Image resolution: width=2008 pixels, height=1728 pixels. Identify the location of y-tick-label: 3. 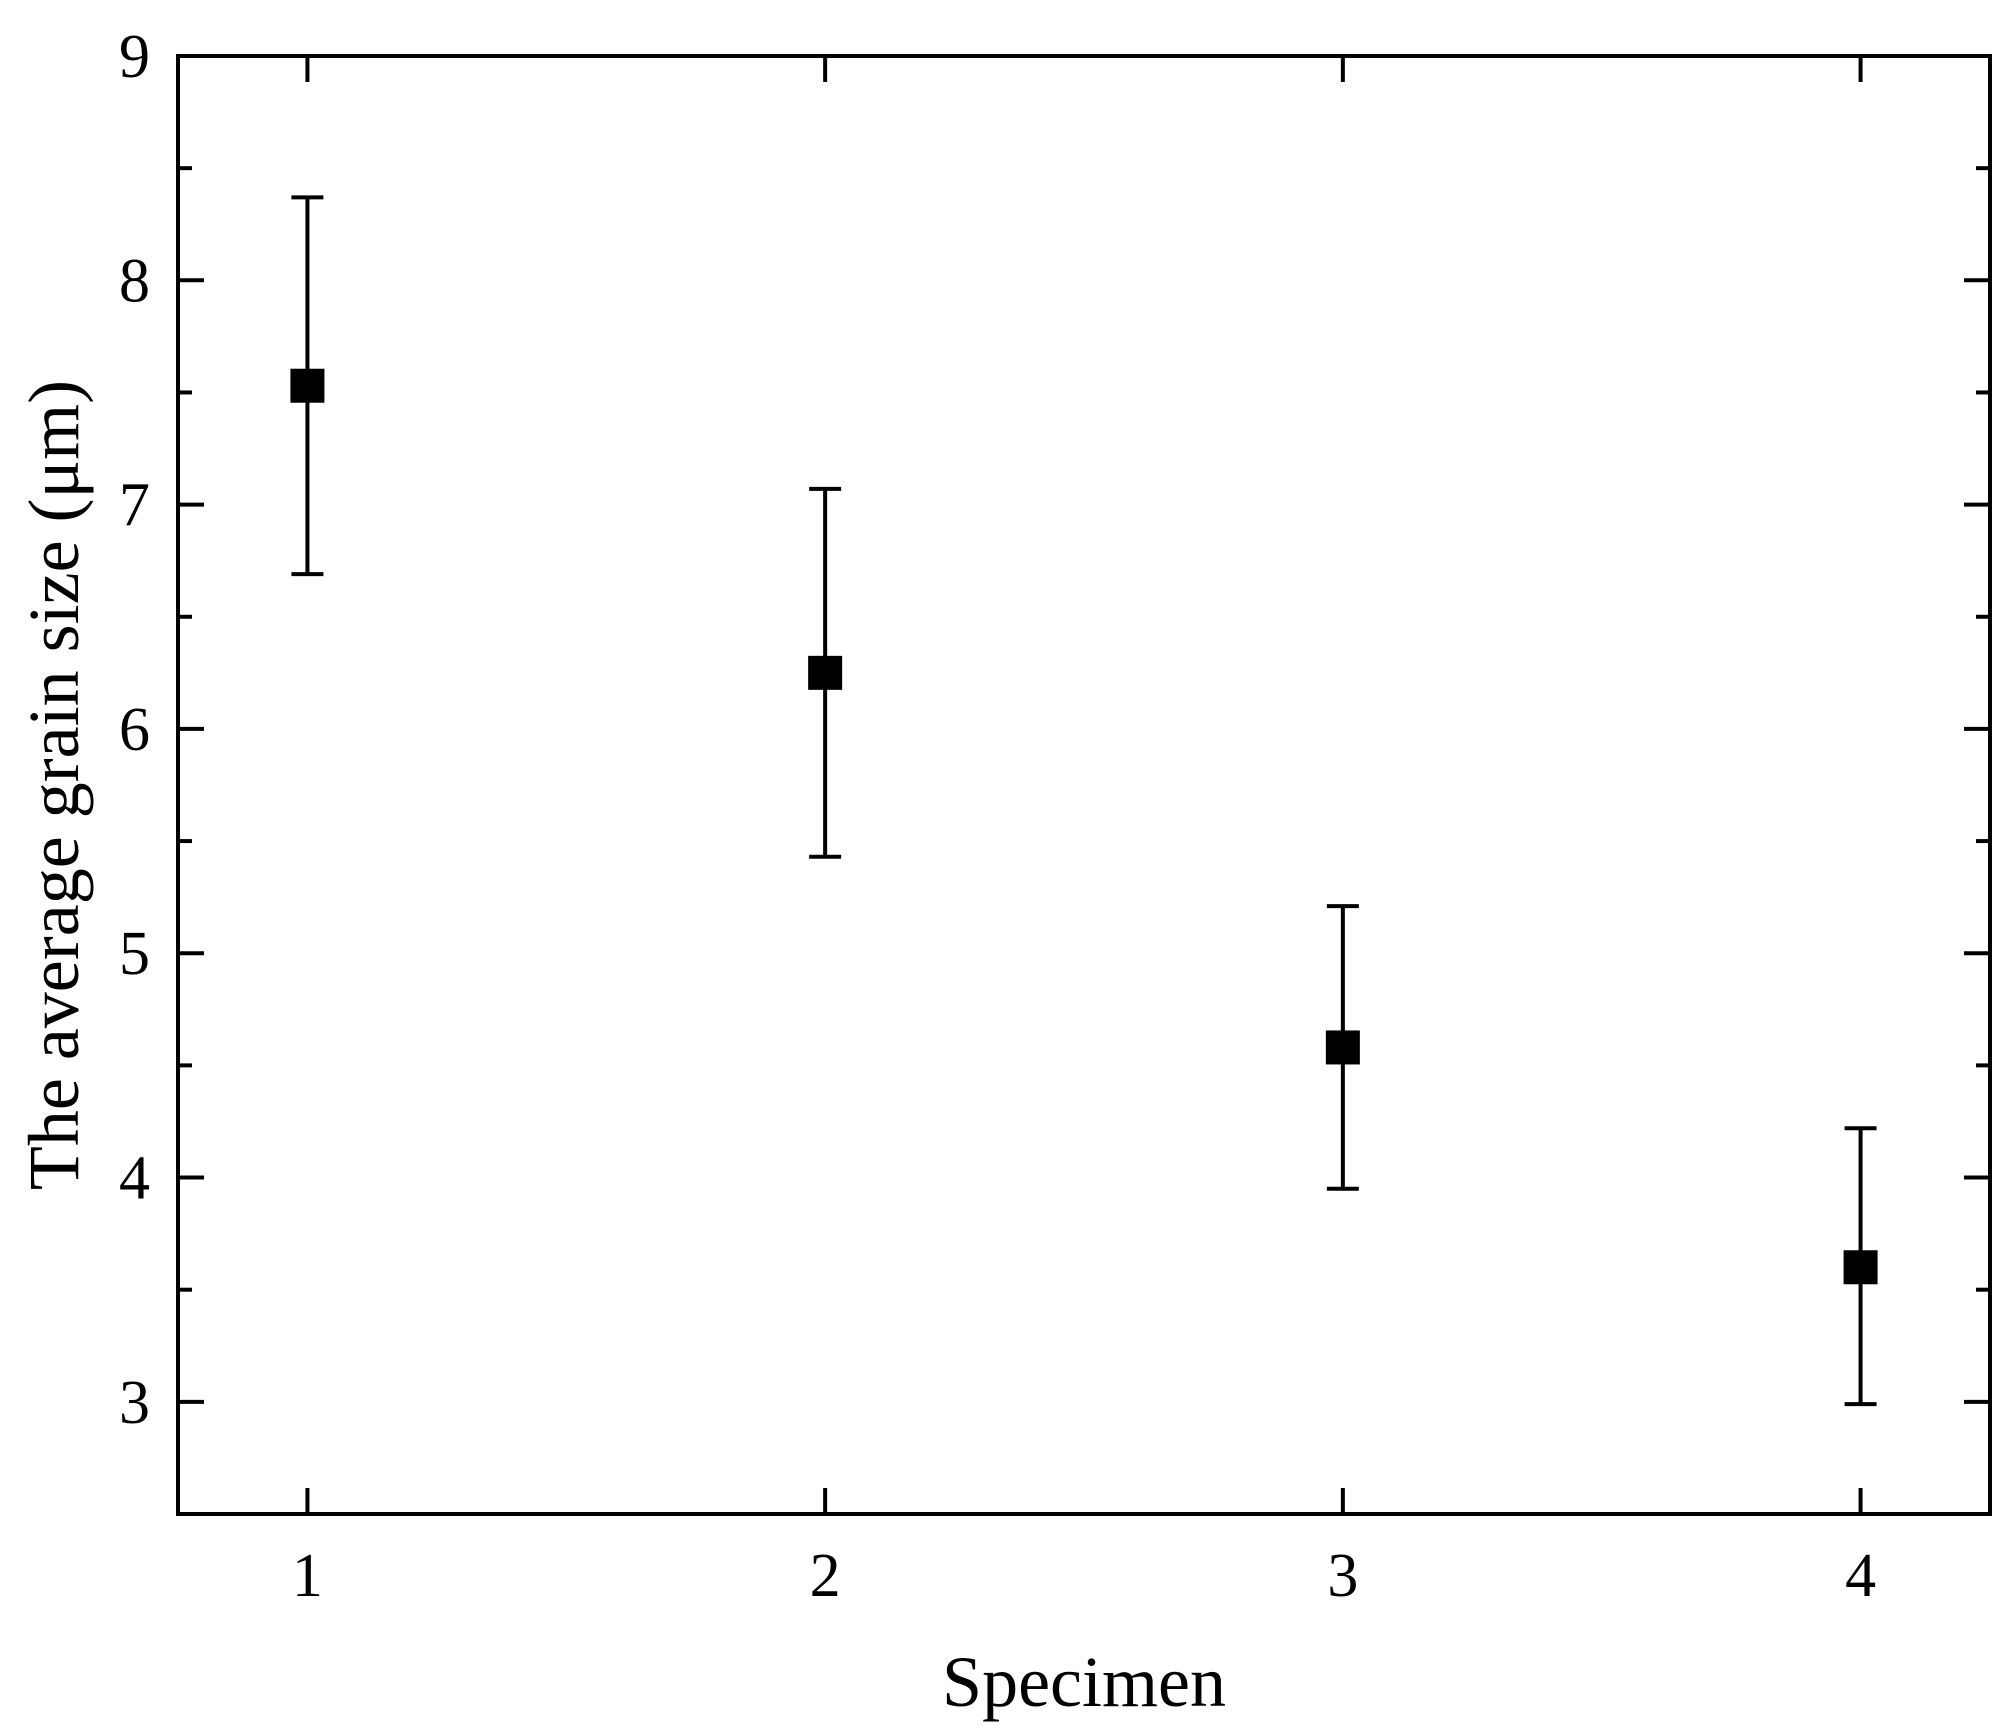
(134, 1403).